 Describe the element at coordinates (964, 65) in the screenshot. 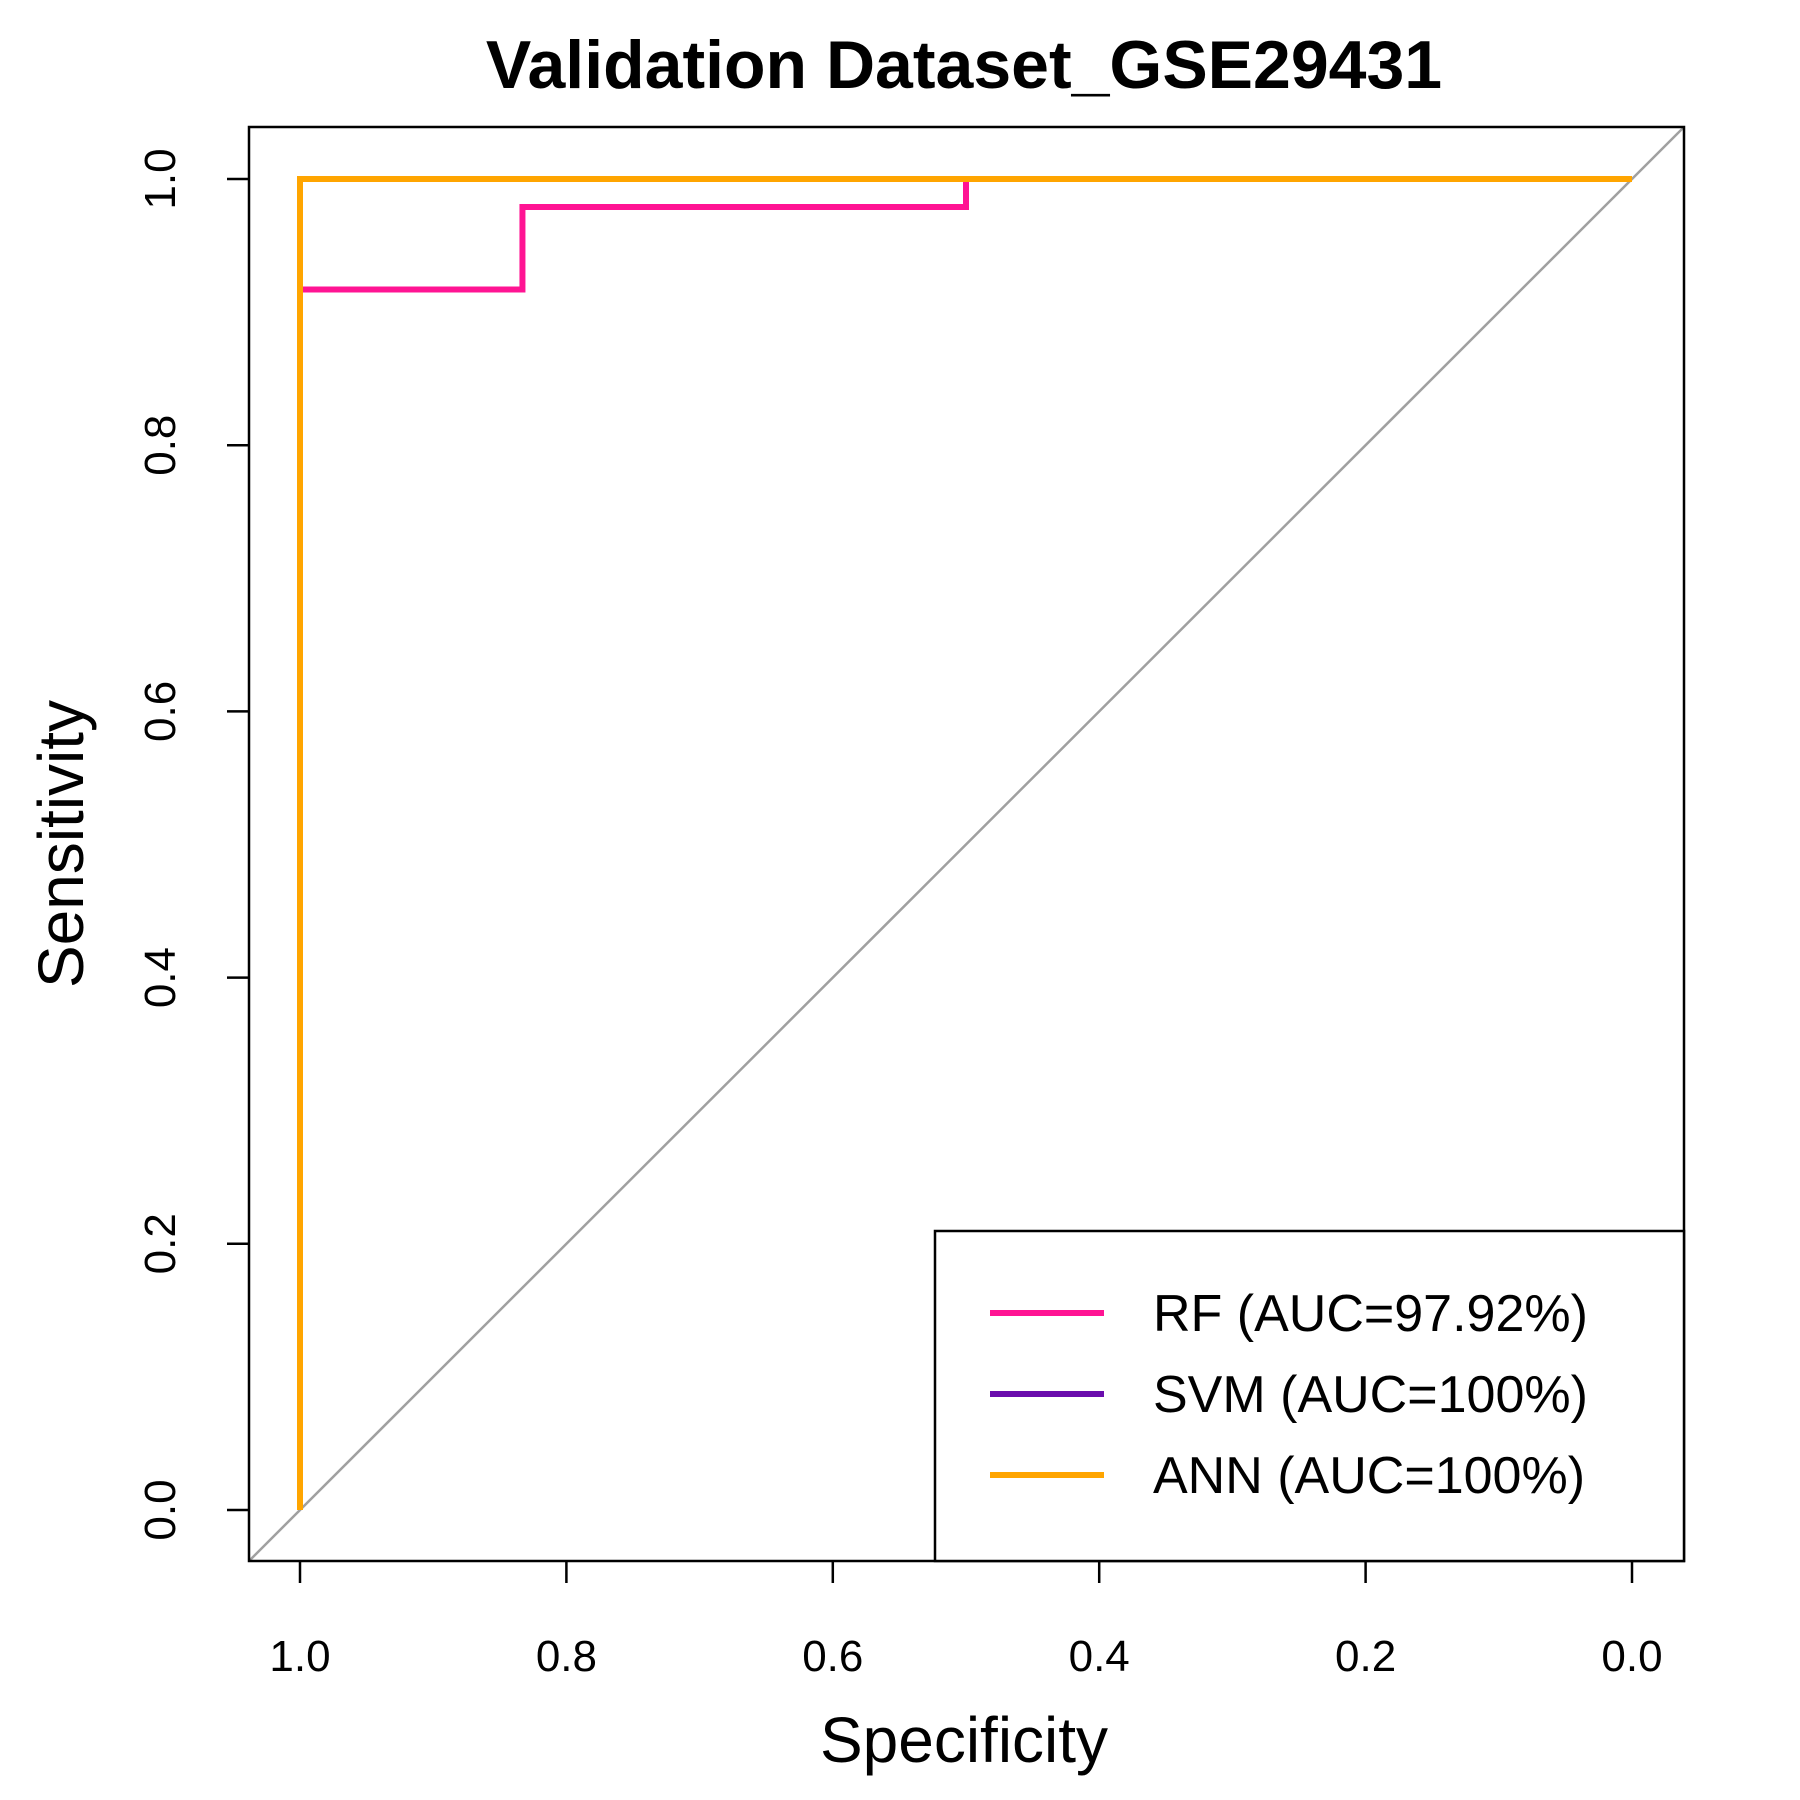

I see `chart-title: Validation Dataset_GSE29431` at that location.